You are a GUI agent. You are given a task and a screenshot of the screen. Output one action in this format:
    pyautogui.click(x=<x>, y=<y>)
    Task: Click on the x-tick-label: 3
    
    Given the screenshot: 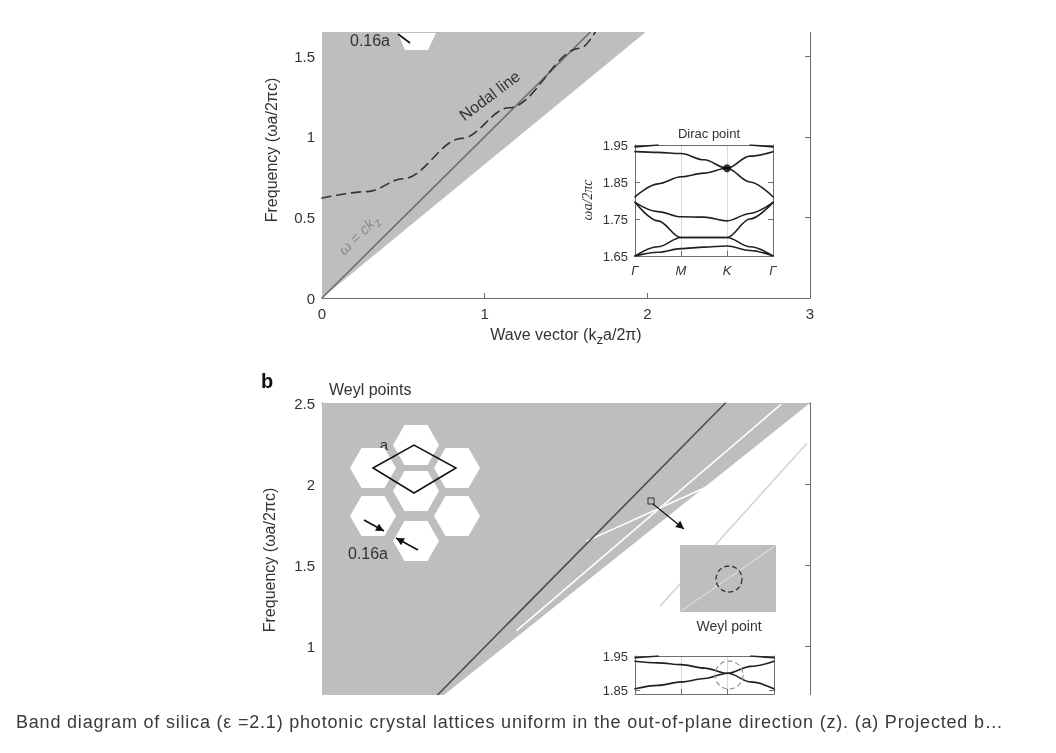 What is the action you would take?
    pyautogui.click(x=810, y=313)
    